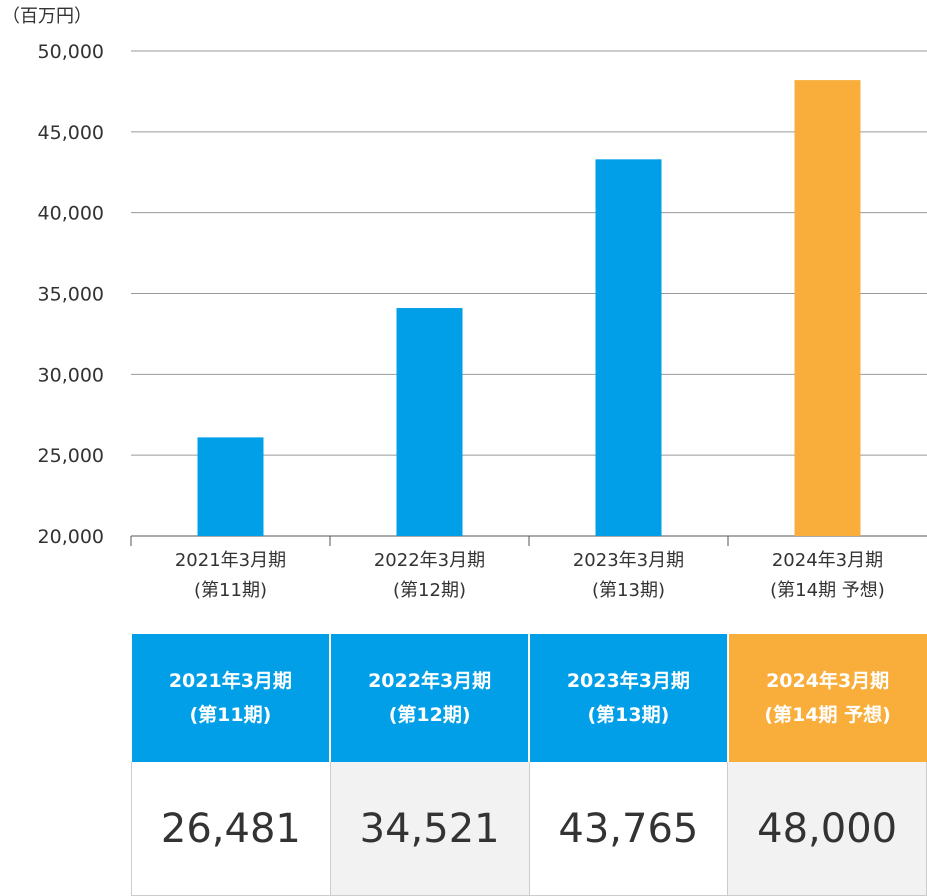  What do you see at coordinates (827, 715) in the screenshot?
I see `table-header-term: (第14期 予想)` at bounding box center [827, 715].